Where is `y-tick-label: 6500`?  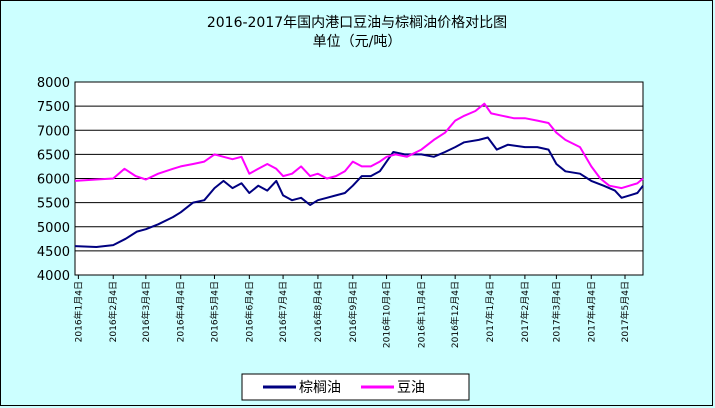 y-tick-label: 6500 is located at coordinates (53, 155).